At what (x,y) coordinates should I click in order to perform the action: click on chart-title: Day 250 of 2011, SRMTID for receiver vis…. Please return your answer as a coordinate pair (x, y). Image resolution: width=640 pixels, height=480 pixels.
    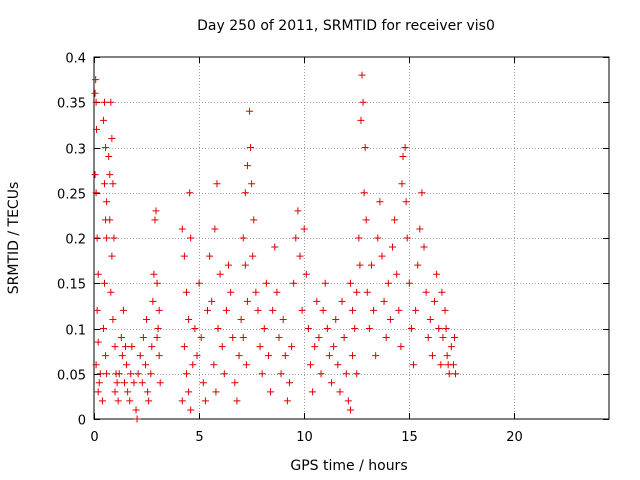
    Looking at the image, I should click on (346, 26).